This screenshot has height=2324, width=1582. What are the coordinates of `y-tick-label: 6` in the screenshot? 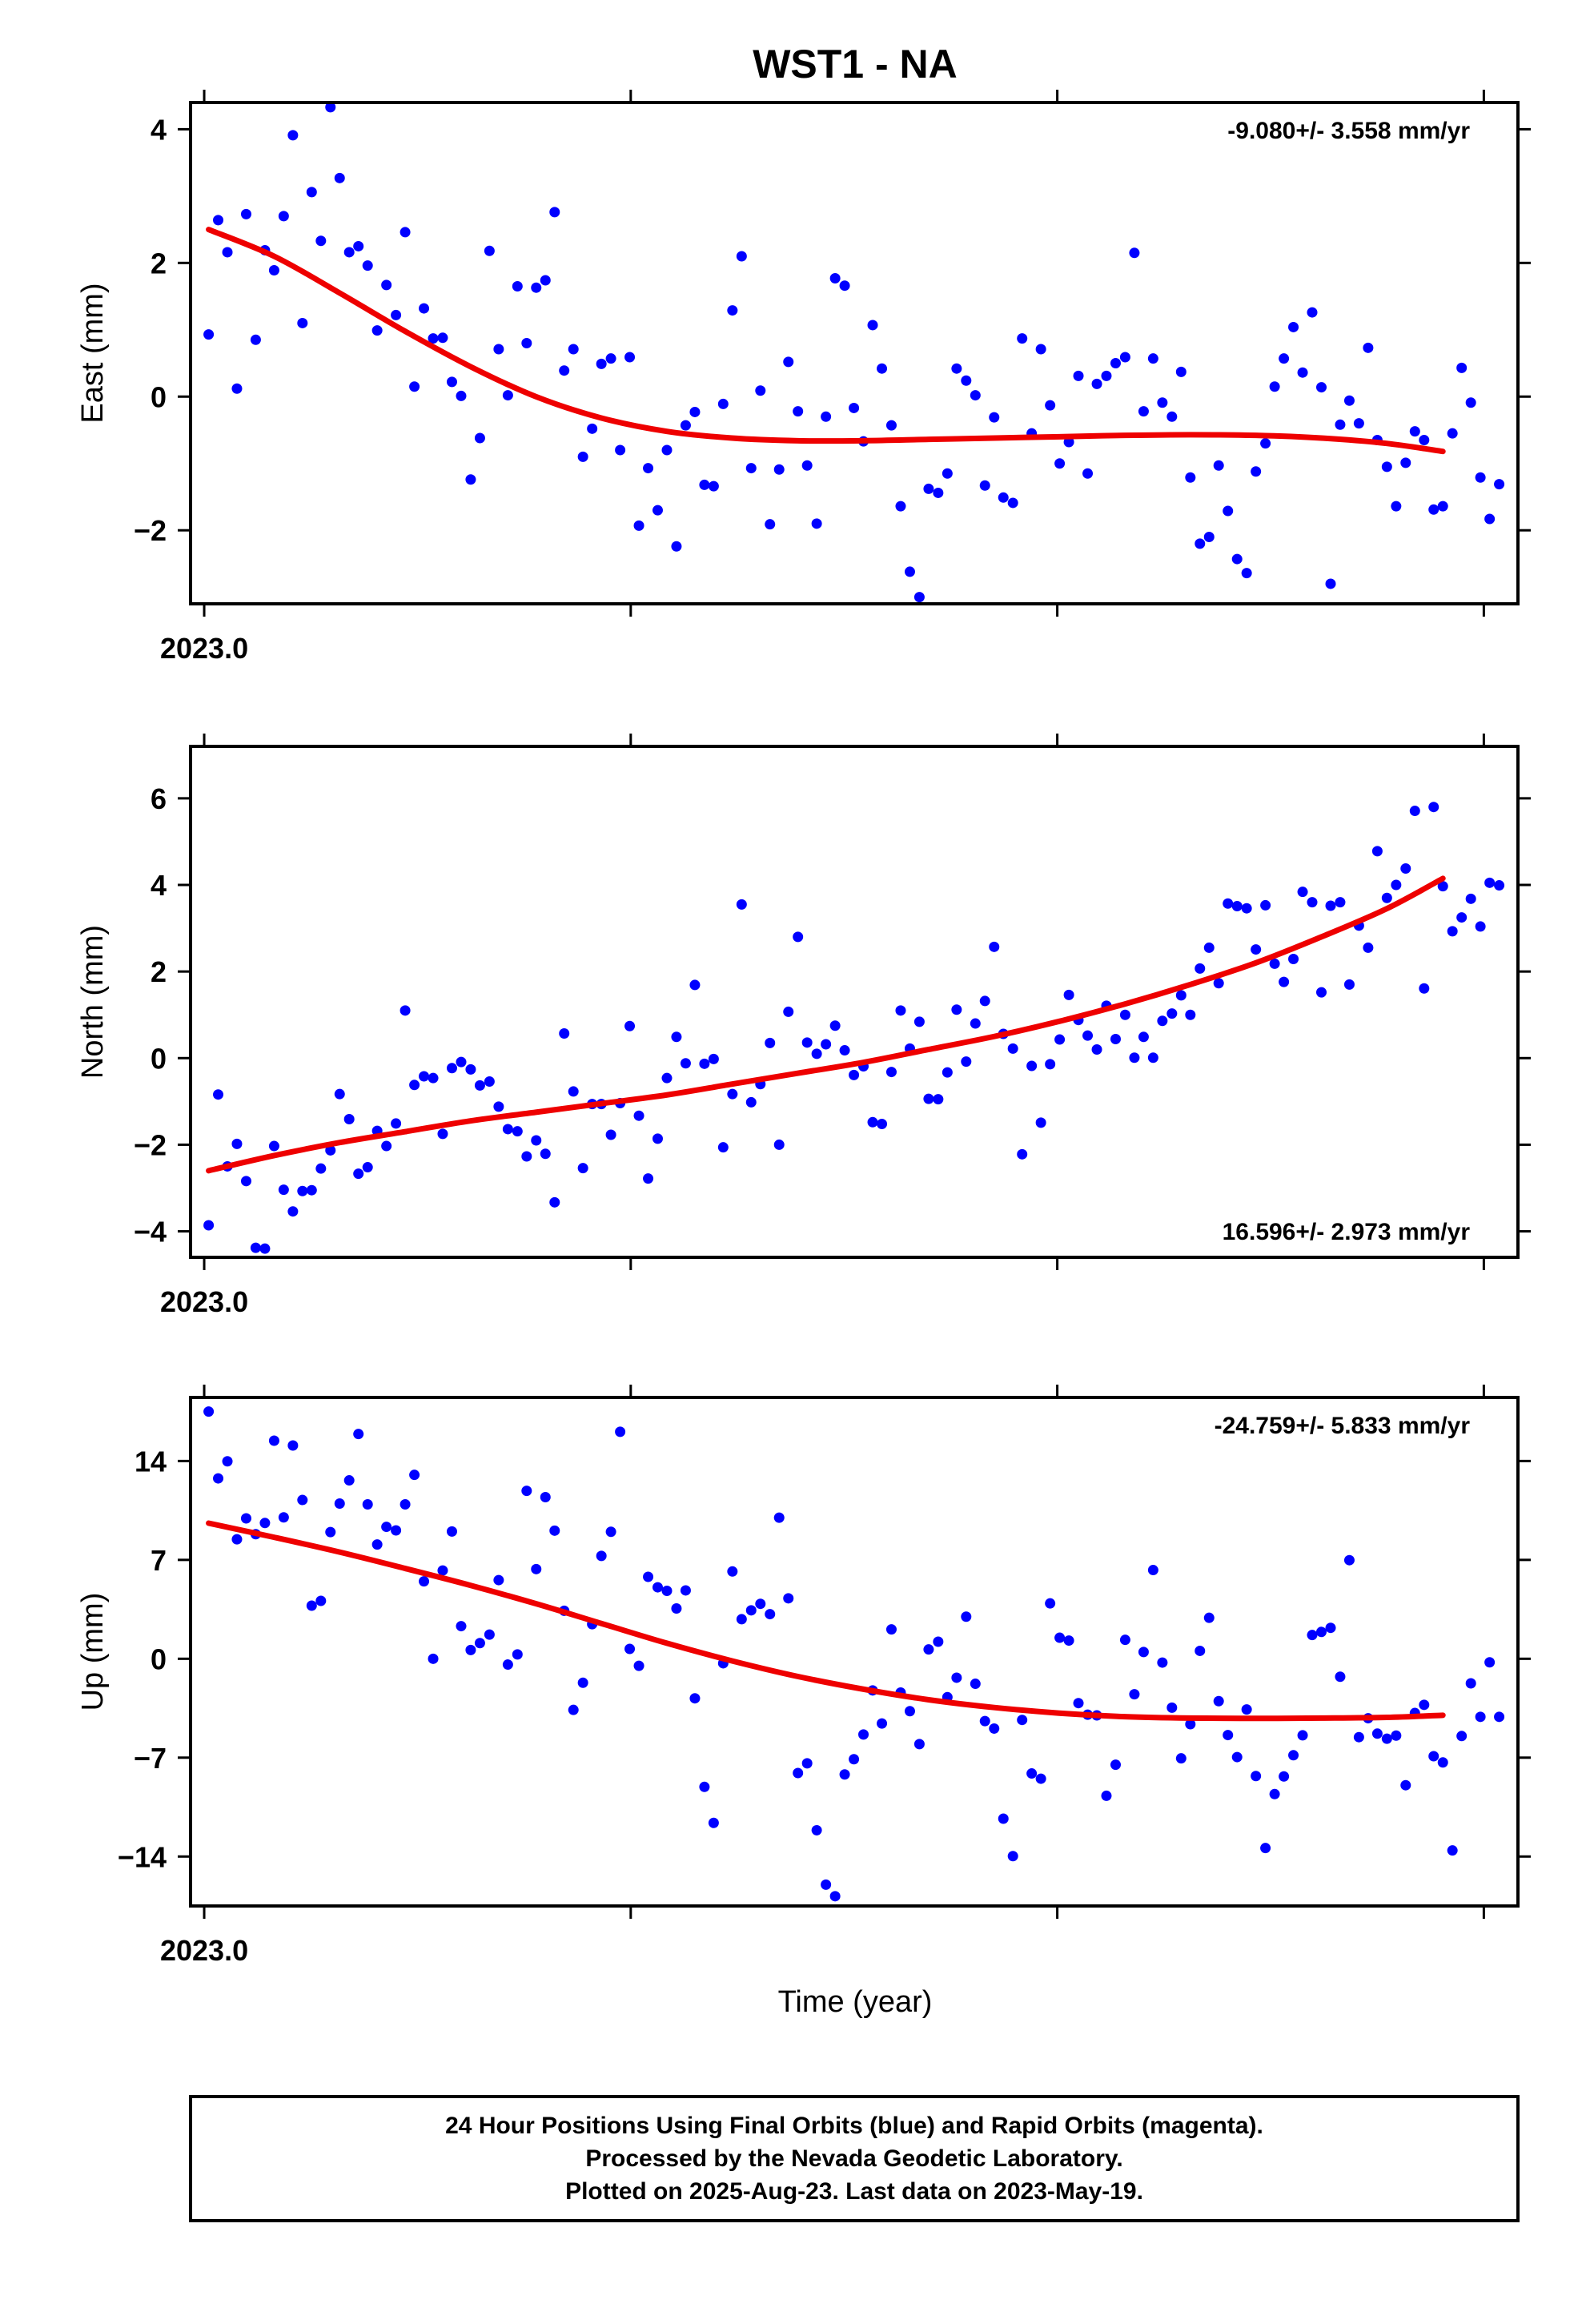 It's located at (159, 799).